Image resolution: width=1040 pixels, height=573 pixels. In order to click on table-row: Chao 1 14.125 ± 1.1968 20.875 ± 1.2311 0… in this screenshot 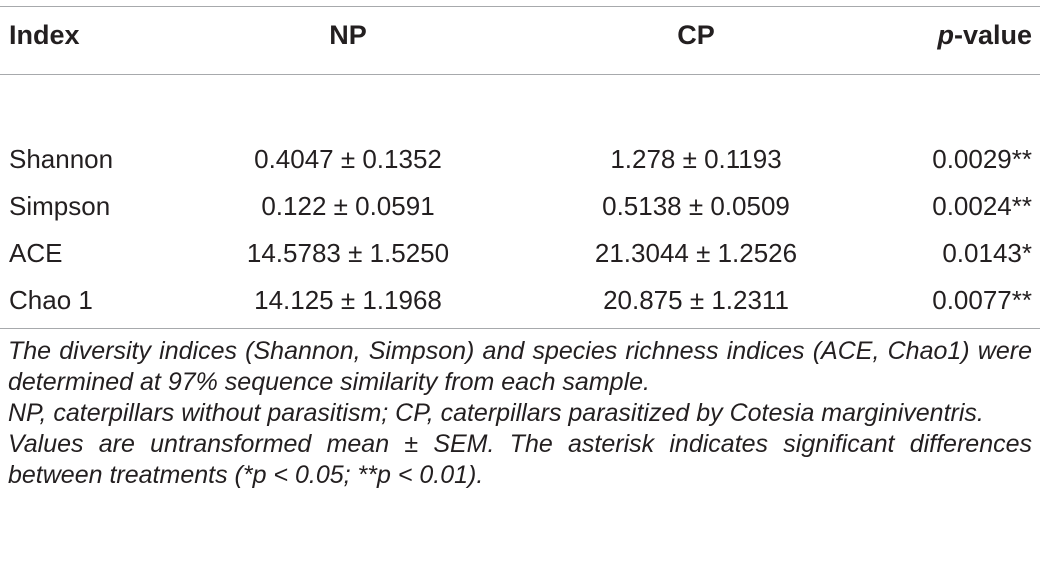, I will do `click(520, 305)`.